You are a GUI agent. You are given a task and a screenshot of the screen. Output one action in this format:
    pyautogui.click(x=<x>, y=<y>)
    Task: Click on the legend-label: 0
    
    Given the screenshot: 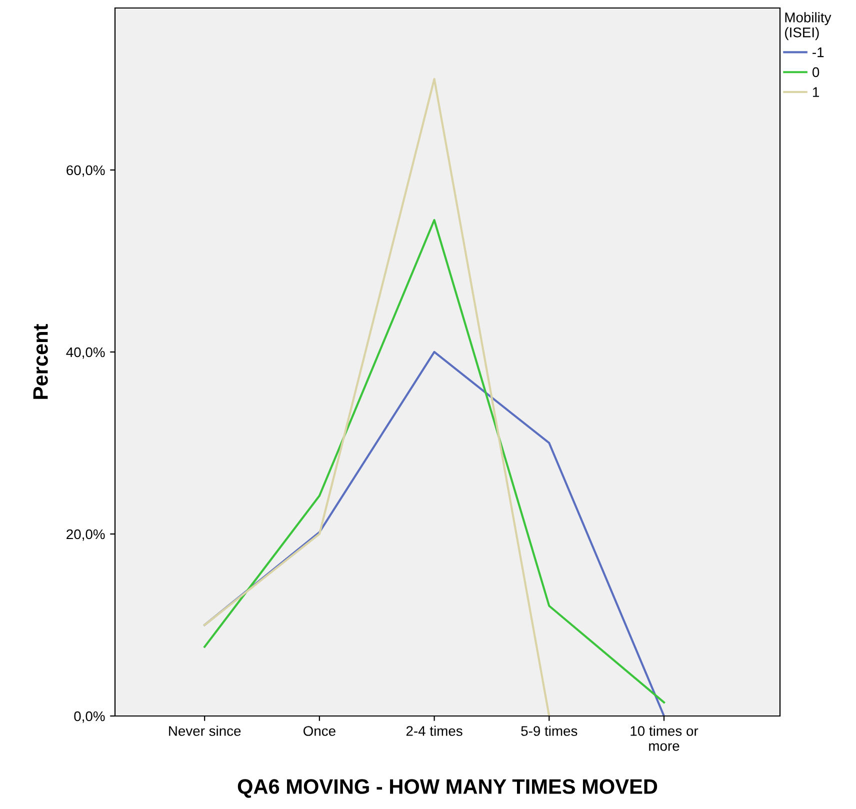 What is the action you would take?
    pyautogui.click(x=816, y=72)
    